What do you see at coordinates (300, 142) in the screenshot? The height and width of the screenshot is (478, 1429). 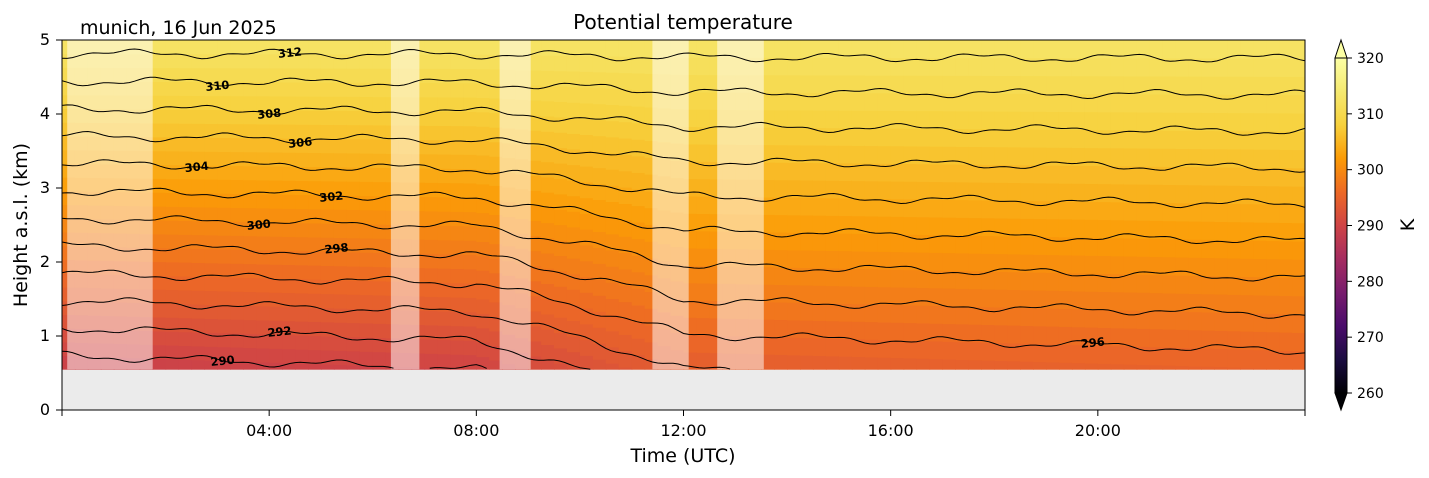 I see `contour-label-306: 306` at bounding box center [300, 142].